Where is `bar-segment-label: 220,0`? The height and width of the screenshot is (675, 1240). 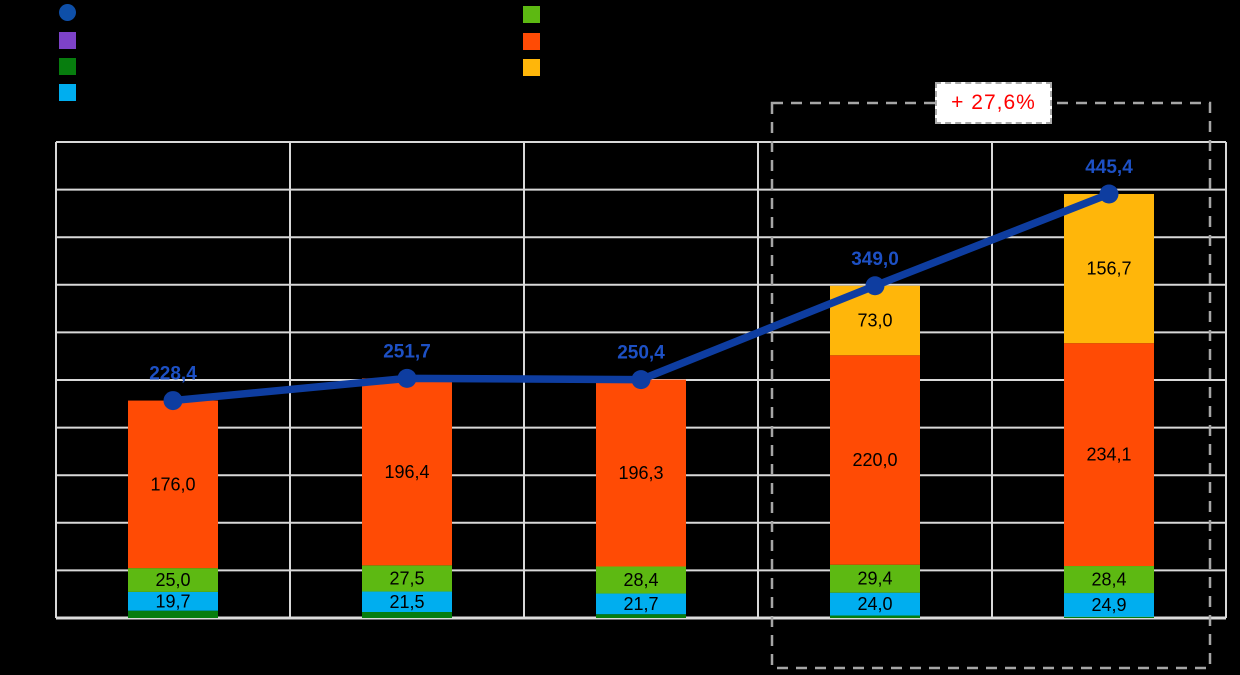
bar-segment-label: 220,0 is located at coordinates (874, 460).